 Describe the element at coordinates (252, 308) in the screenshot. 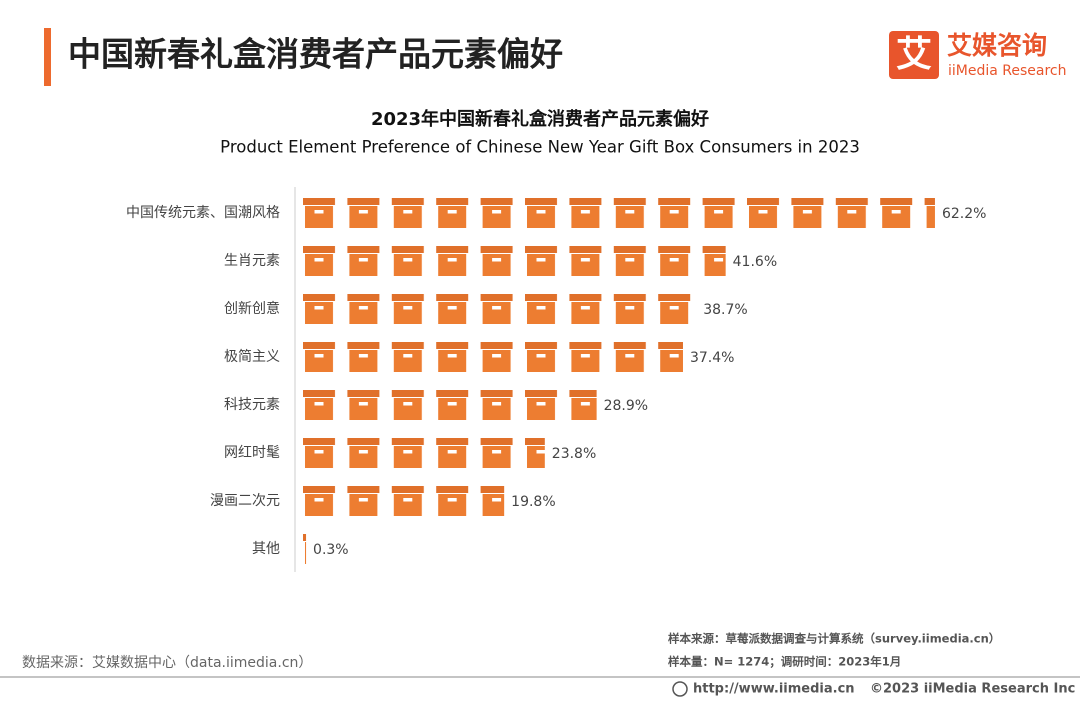

I see `category-label: 创新创意` at that location.